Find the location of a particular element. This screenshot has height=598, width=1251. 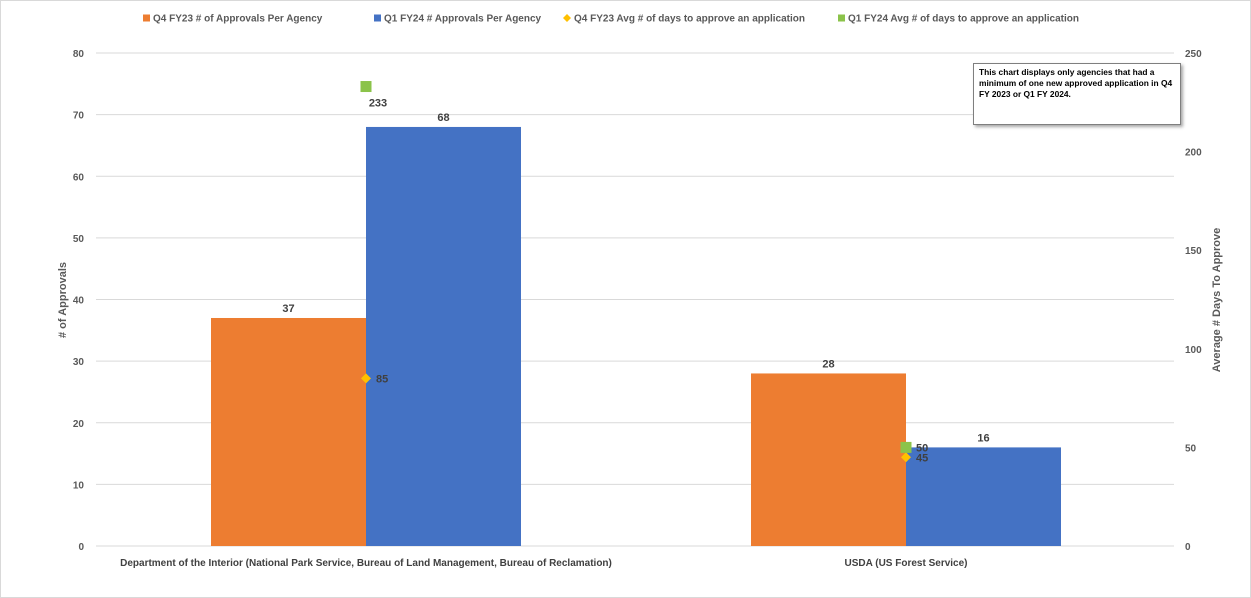

y-tick-label: 40 is located at coordinates (79, 301).